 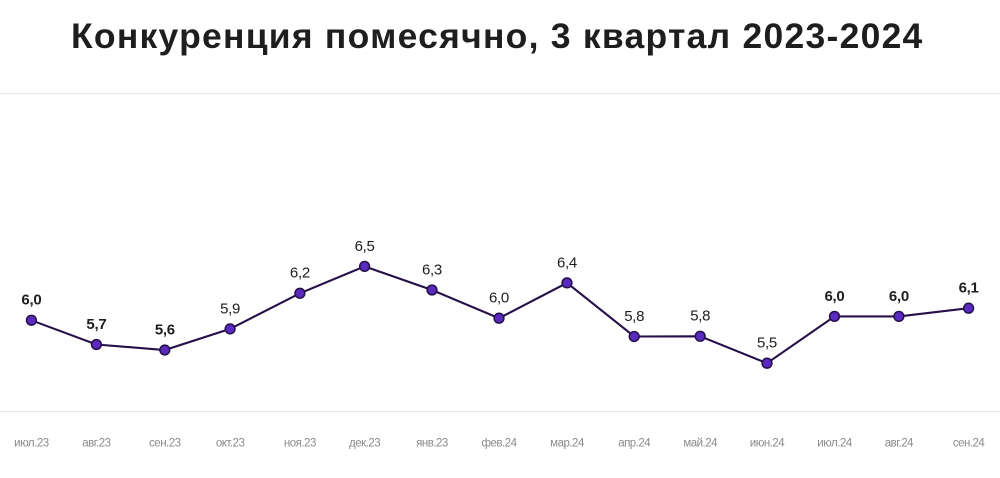 What do you see at coordinates (500, 444) in the screenshot?
I see `svg-text: фев.24` at bounding box center [500, 444].